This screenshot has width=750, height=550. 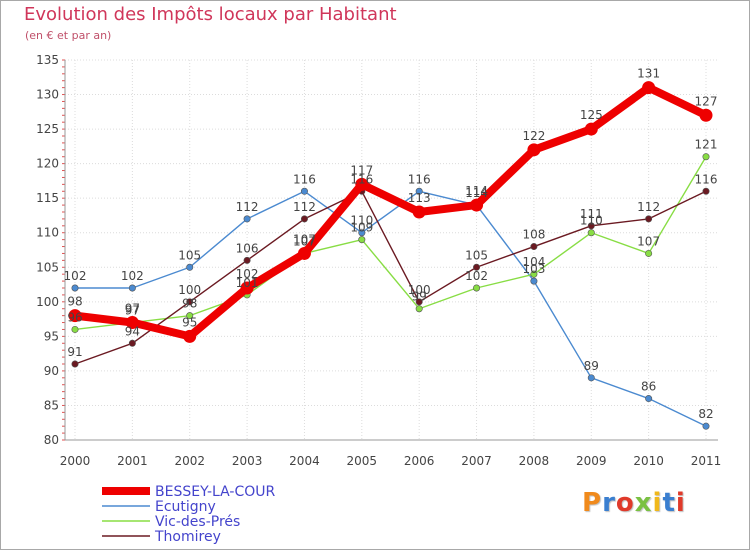 I want to click on x-tick-label: 2010, so click(x=648, y=461).